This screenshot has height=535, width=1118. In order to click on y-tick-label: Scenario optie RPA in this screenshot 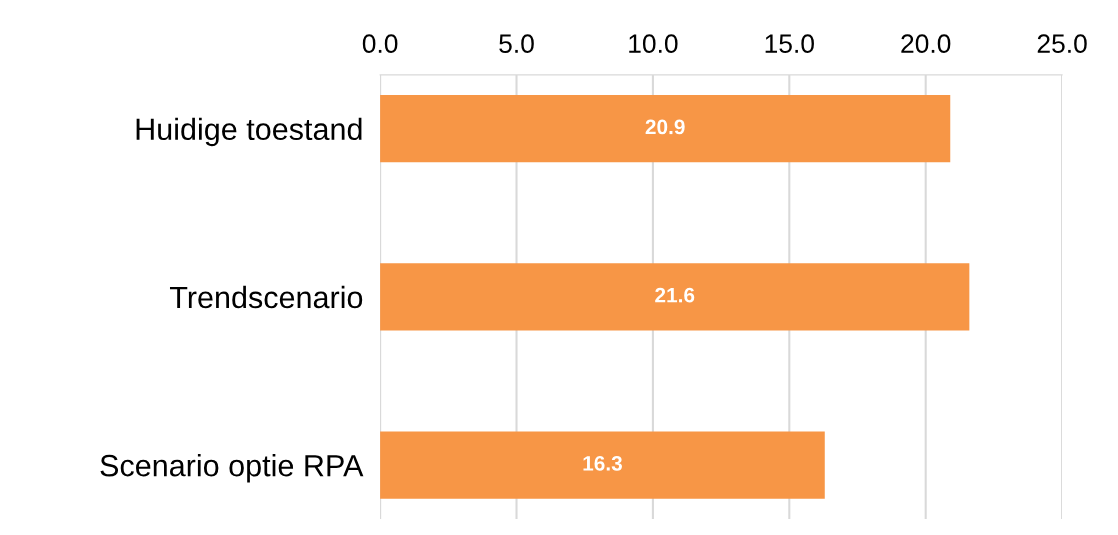, I will do `click(232, 468)`.